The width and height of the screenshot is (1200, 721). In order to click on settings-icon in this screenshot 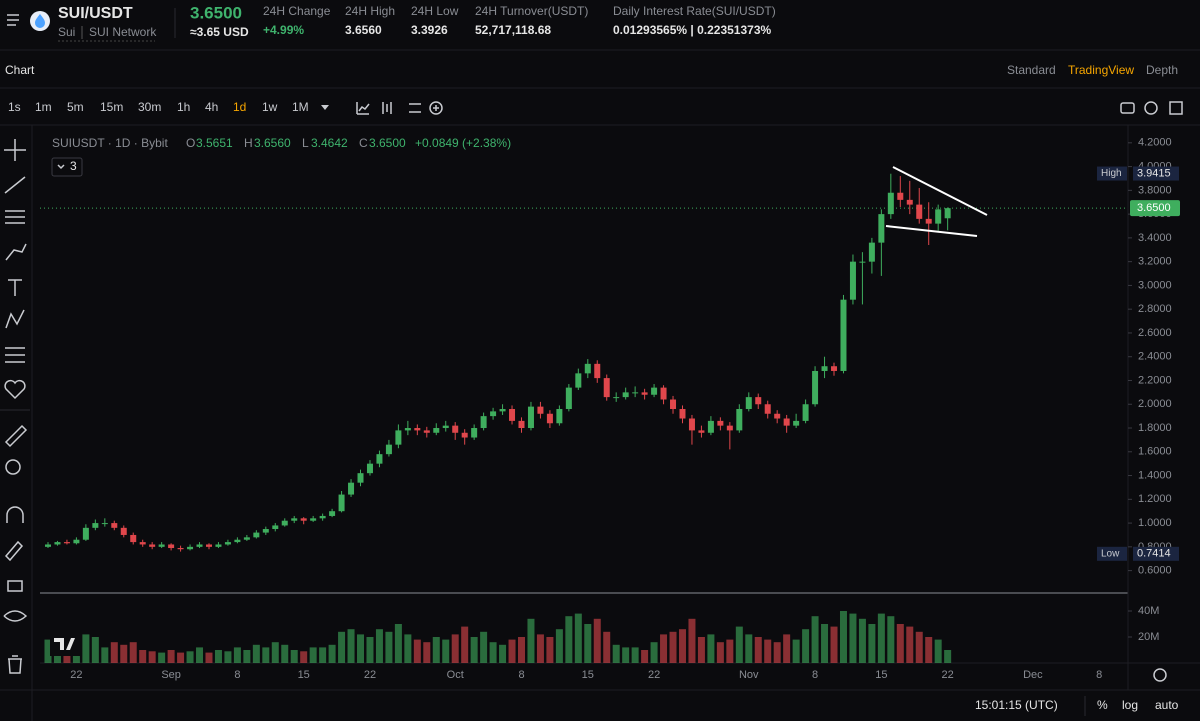, I will do `click(415, 108)`.